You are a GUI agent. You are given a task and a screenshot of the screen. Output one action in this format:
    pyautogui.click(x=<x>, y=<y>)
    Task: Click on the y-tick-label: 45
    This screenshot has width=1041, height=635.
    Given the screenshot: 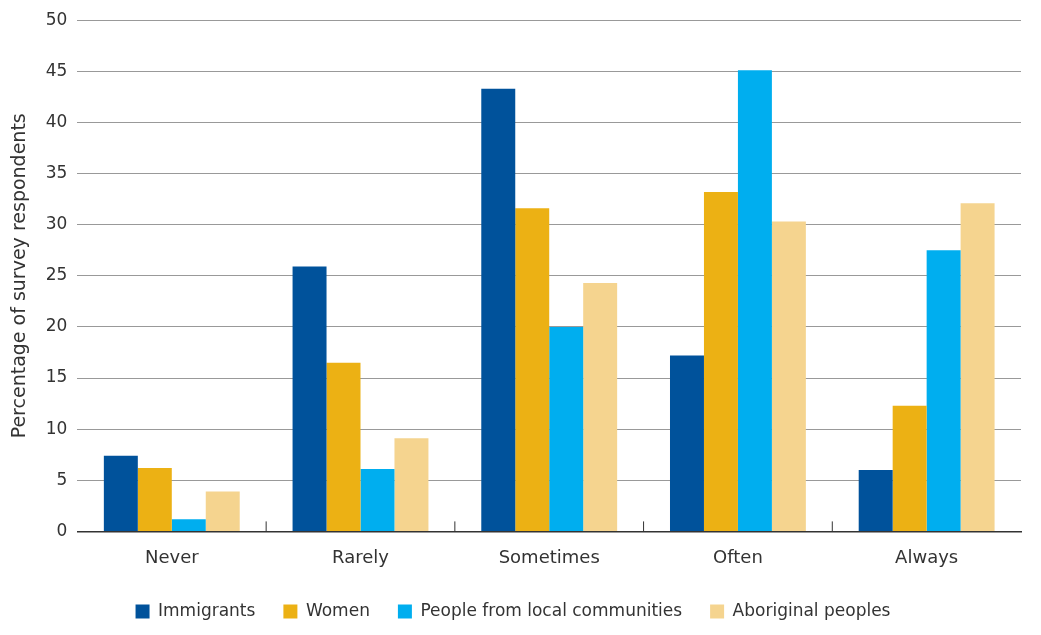 What is the action you would take?
    pyautogui.click(x=56, y=69)
    